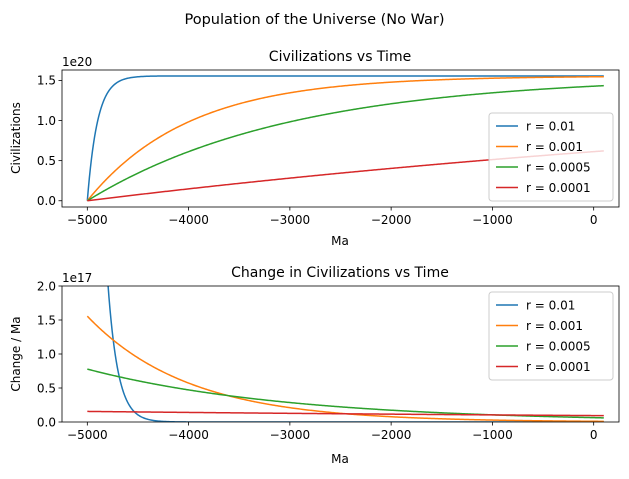 This screenshot has height=479, width=629. Describe the element at coordinates (314, 20) in the screenshot. I see `figure-suptitle: Population of the Universe (No War)` at that location.